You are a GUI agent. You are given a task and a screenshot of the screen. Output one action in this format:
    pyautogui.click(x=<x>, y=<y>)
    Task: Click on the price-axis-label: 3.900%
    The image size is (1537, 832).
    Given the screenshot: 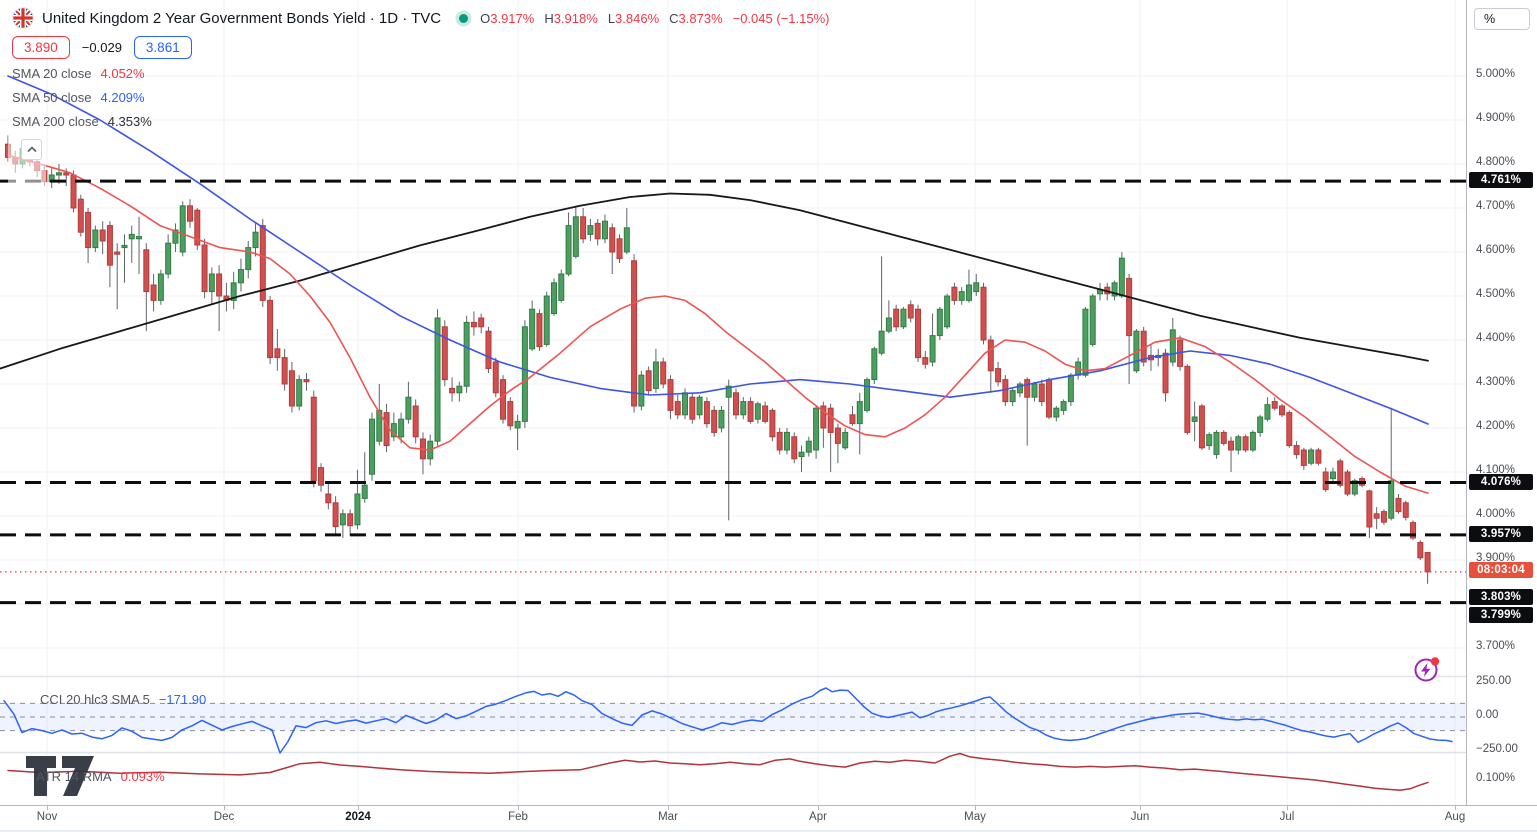 What is the action you would take?
    pyautogui.click(x=1496, y=558)
    